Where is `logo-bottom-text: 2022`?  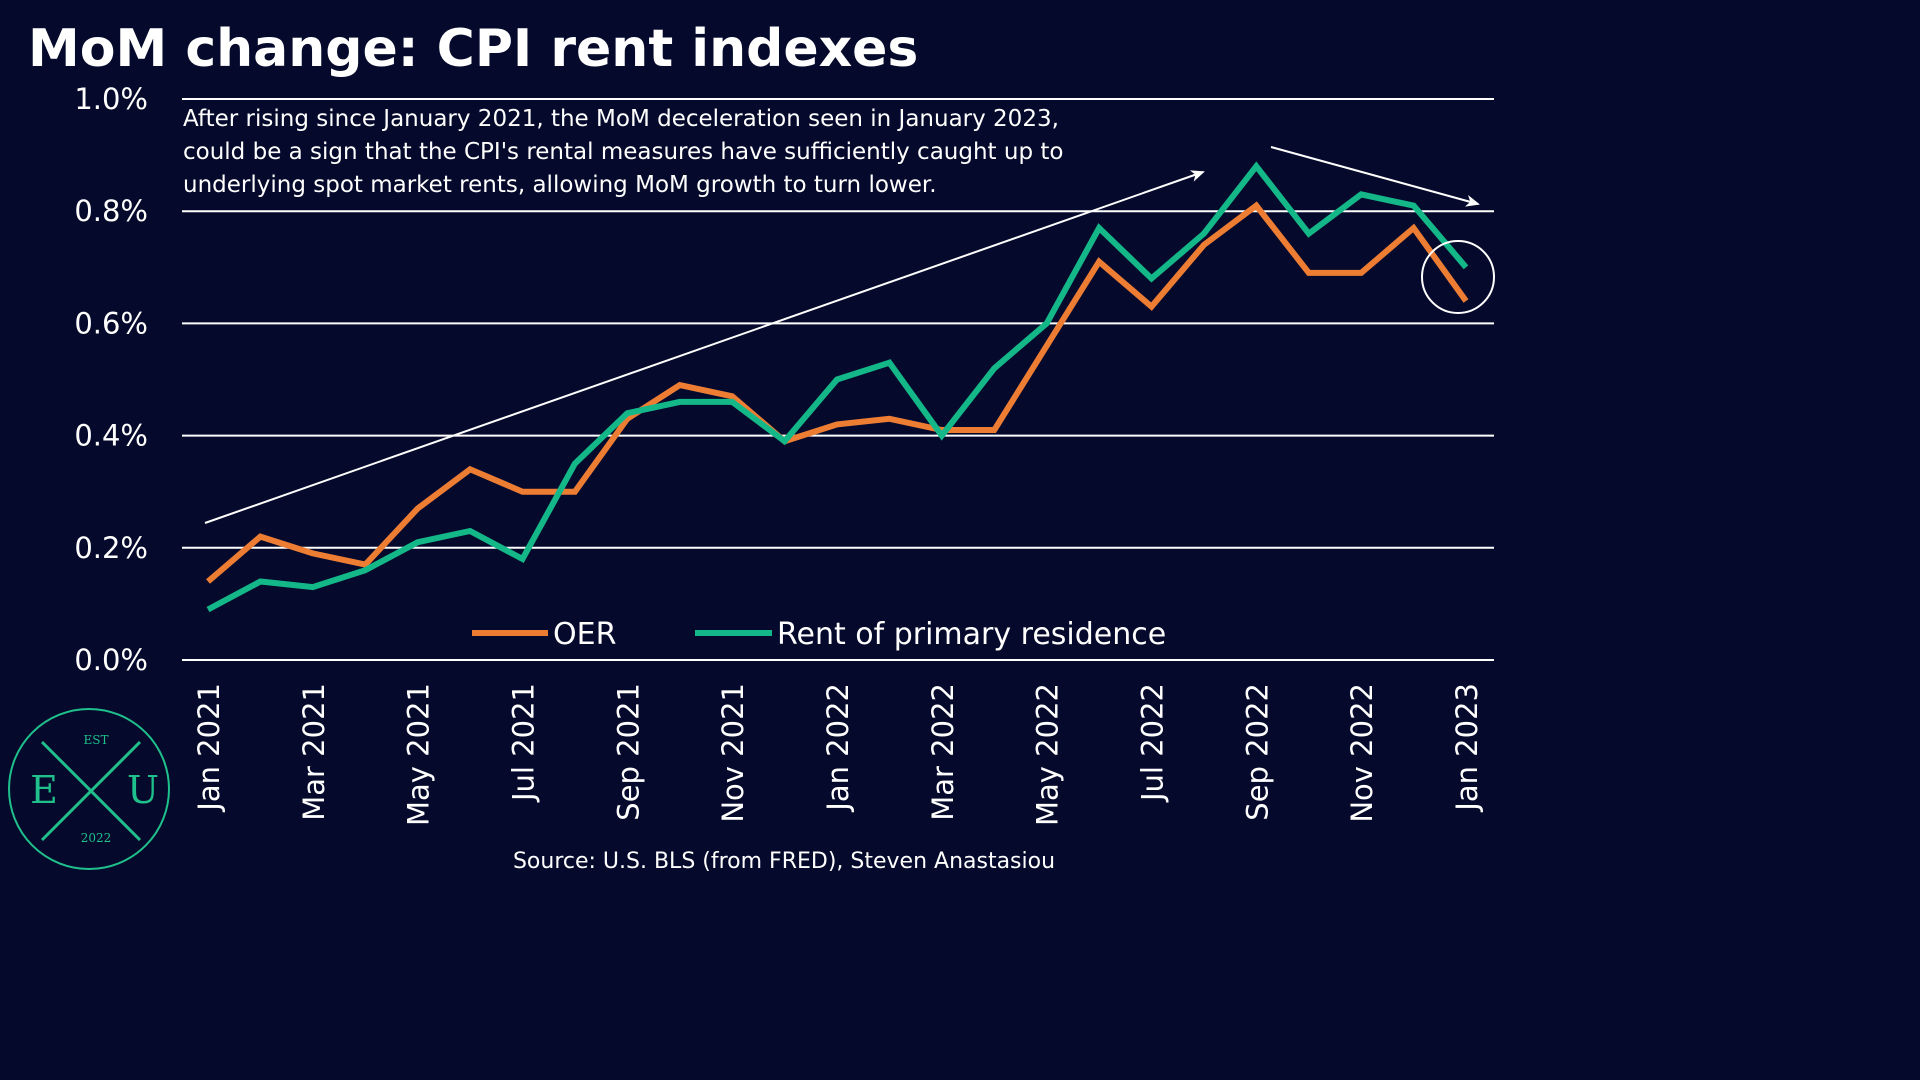 logo-bottom-text: 2022 is located at coordinates (96, 838).